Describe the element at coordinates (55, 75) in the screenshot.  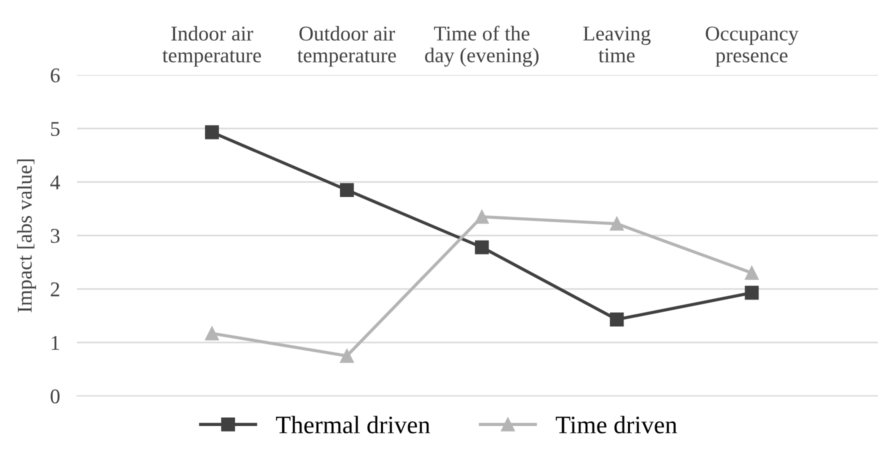
I see `y-tick-label: 6` at that location.